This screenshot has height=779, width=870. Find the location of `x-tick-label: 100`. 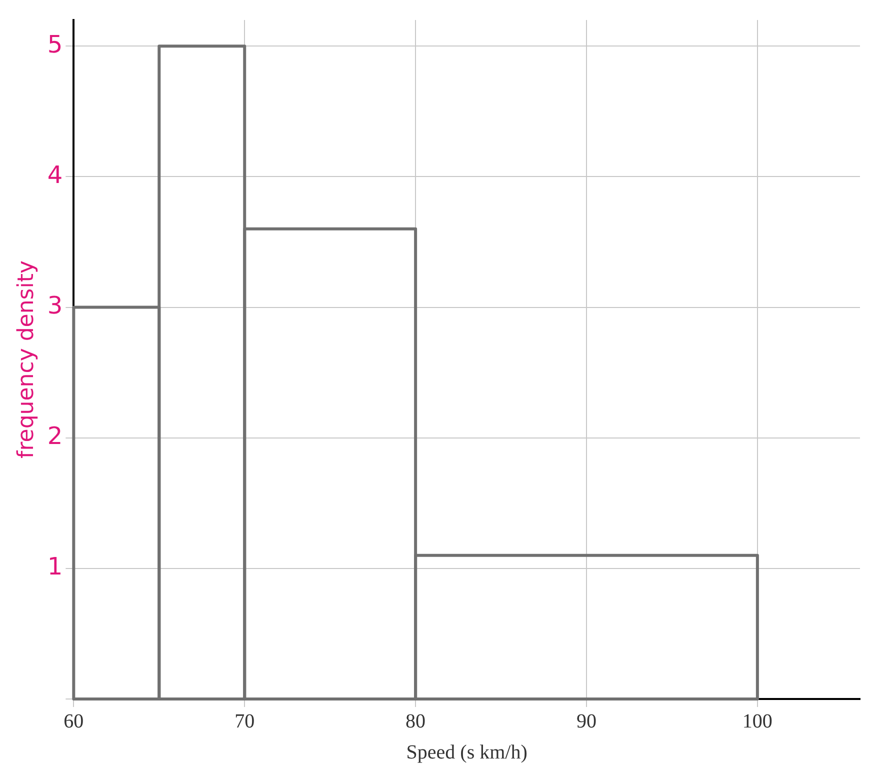

x-tick-label: 100 is located at coordinates (757, 721).